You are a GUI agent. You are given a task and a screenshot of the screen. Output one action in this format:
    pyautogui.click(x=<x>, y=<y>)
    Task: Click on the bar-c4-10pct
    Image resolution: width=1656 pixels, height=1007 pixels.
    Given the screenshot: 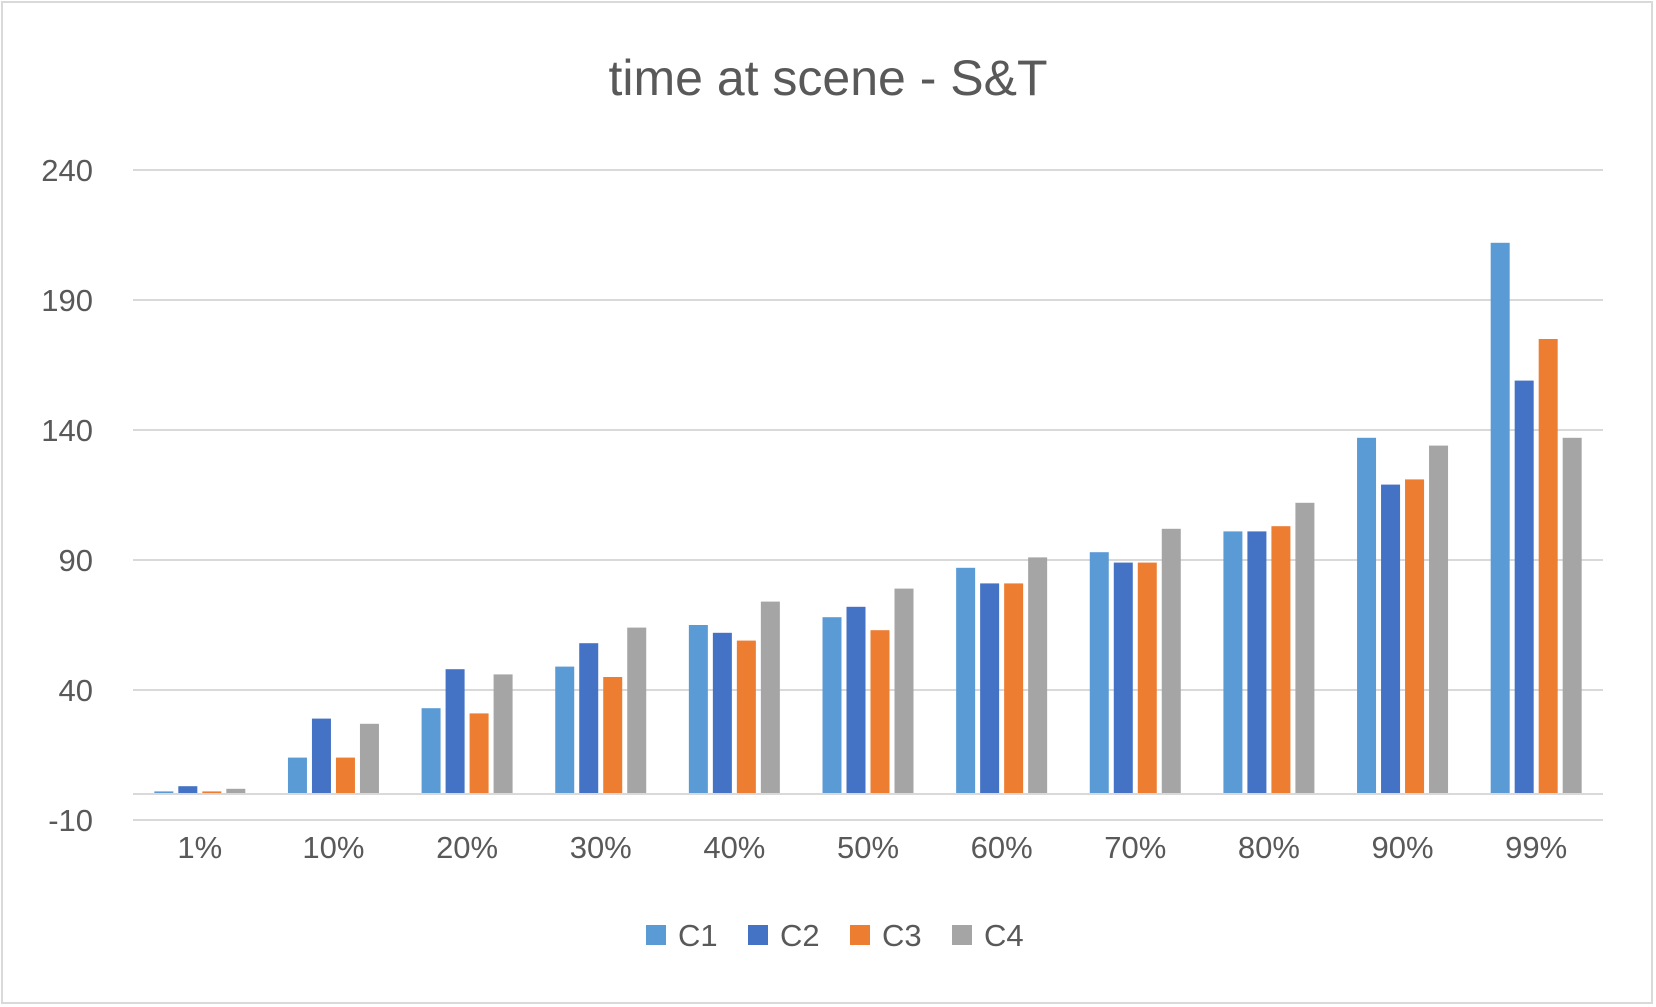 What is the action you would take?
    pyautogui.click(x=369, y=758)
    